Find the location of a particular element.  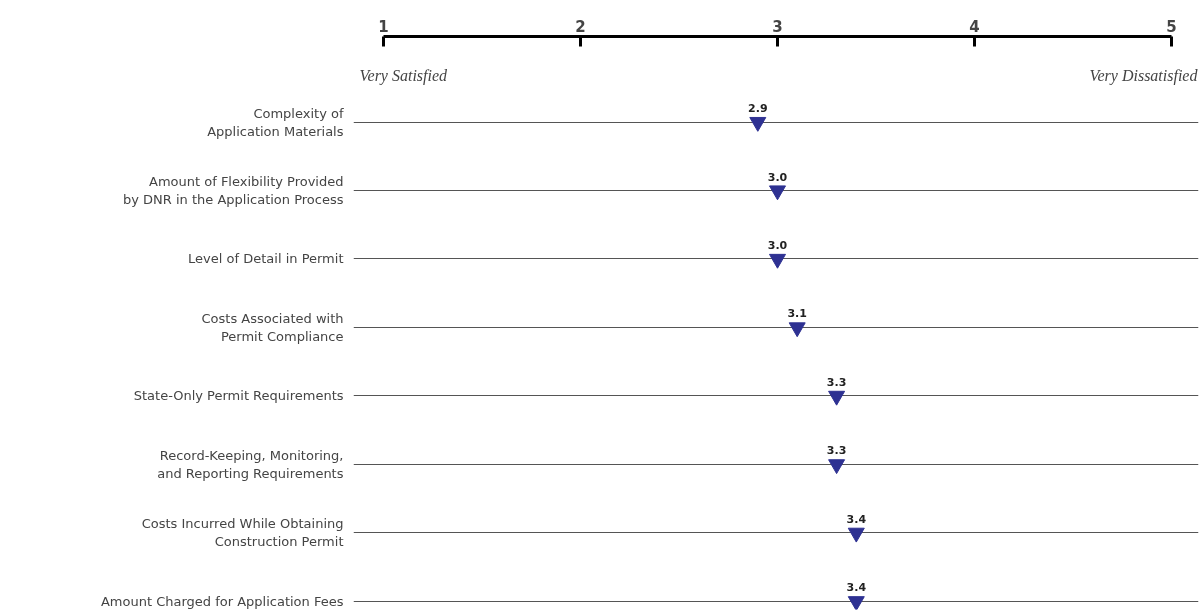

text: Very Satisfied is located at coordinates (404, 75).